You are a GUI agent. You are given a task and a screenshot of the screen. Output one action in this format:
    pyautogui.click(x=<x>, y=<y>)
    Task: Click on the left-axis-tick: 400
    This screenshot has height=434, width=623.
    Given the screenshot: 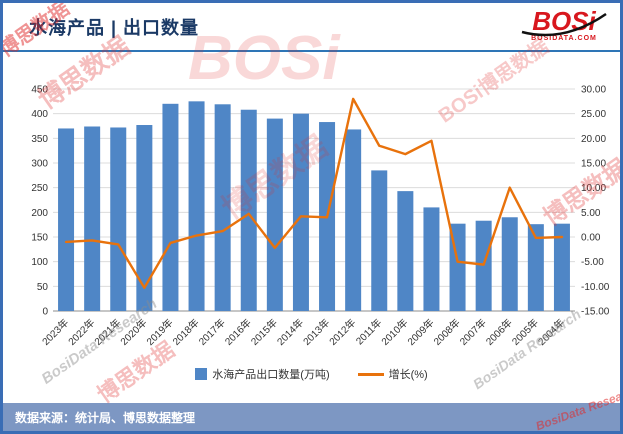 What is the action you would take?
    pyautogui.click(x=39, y=114)
    